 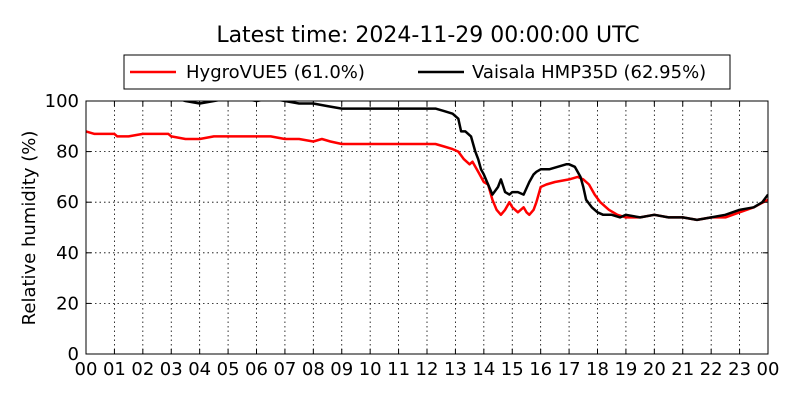 What do you see at coordinates (62, 101) in the screenshot?
I see `y-tick-label: 100` at bounding box center [62, 101].